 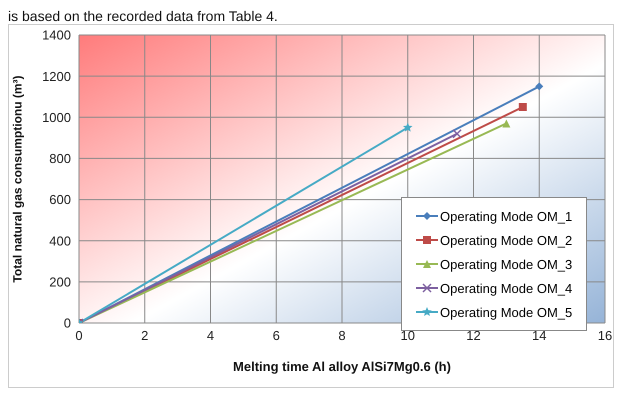 What do you see at coordinates (473, 336) in the screenshot?
I see `x-tick-label: 12` at bounding box center [473, 336].